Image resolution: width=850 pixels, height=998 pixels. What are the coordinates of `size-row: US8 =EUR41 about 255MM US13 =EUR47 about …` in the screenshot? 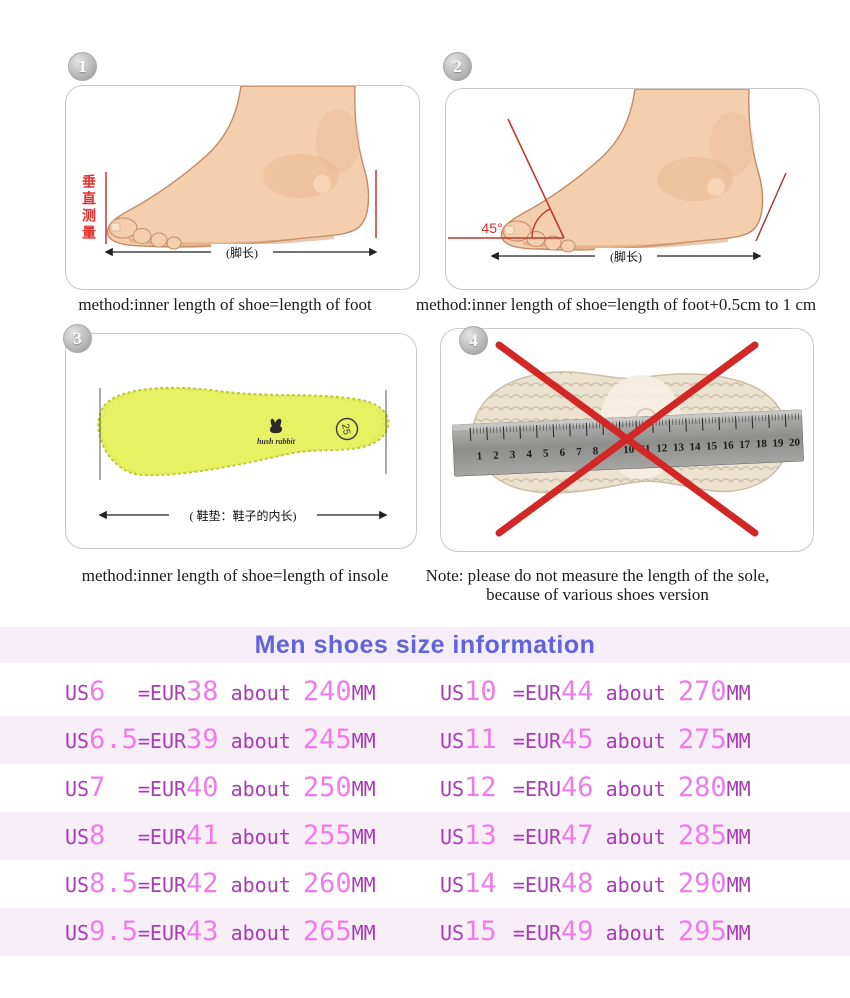 It's located at (425, 836).